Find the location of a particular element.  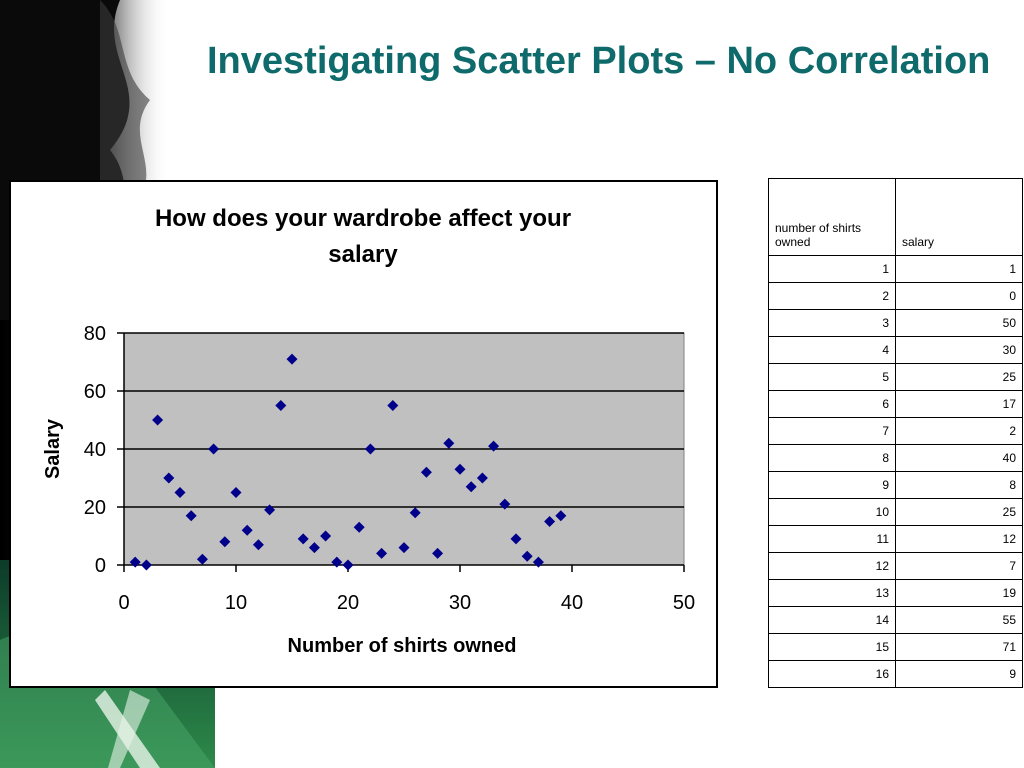

table-row: 11 12 is located at coordinates (895, 539).